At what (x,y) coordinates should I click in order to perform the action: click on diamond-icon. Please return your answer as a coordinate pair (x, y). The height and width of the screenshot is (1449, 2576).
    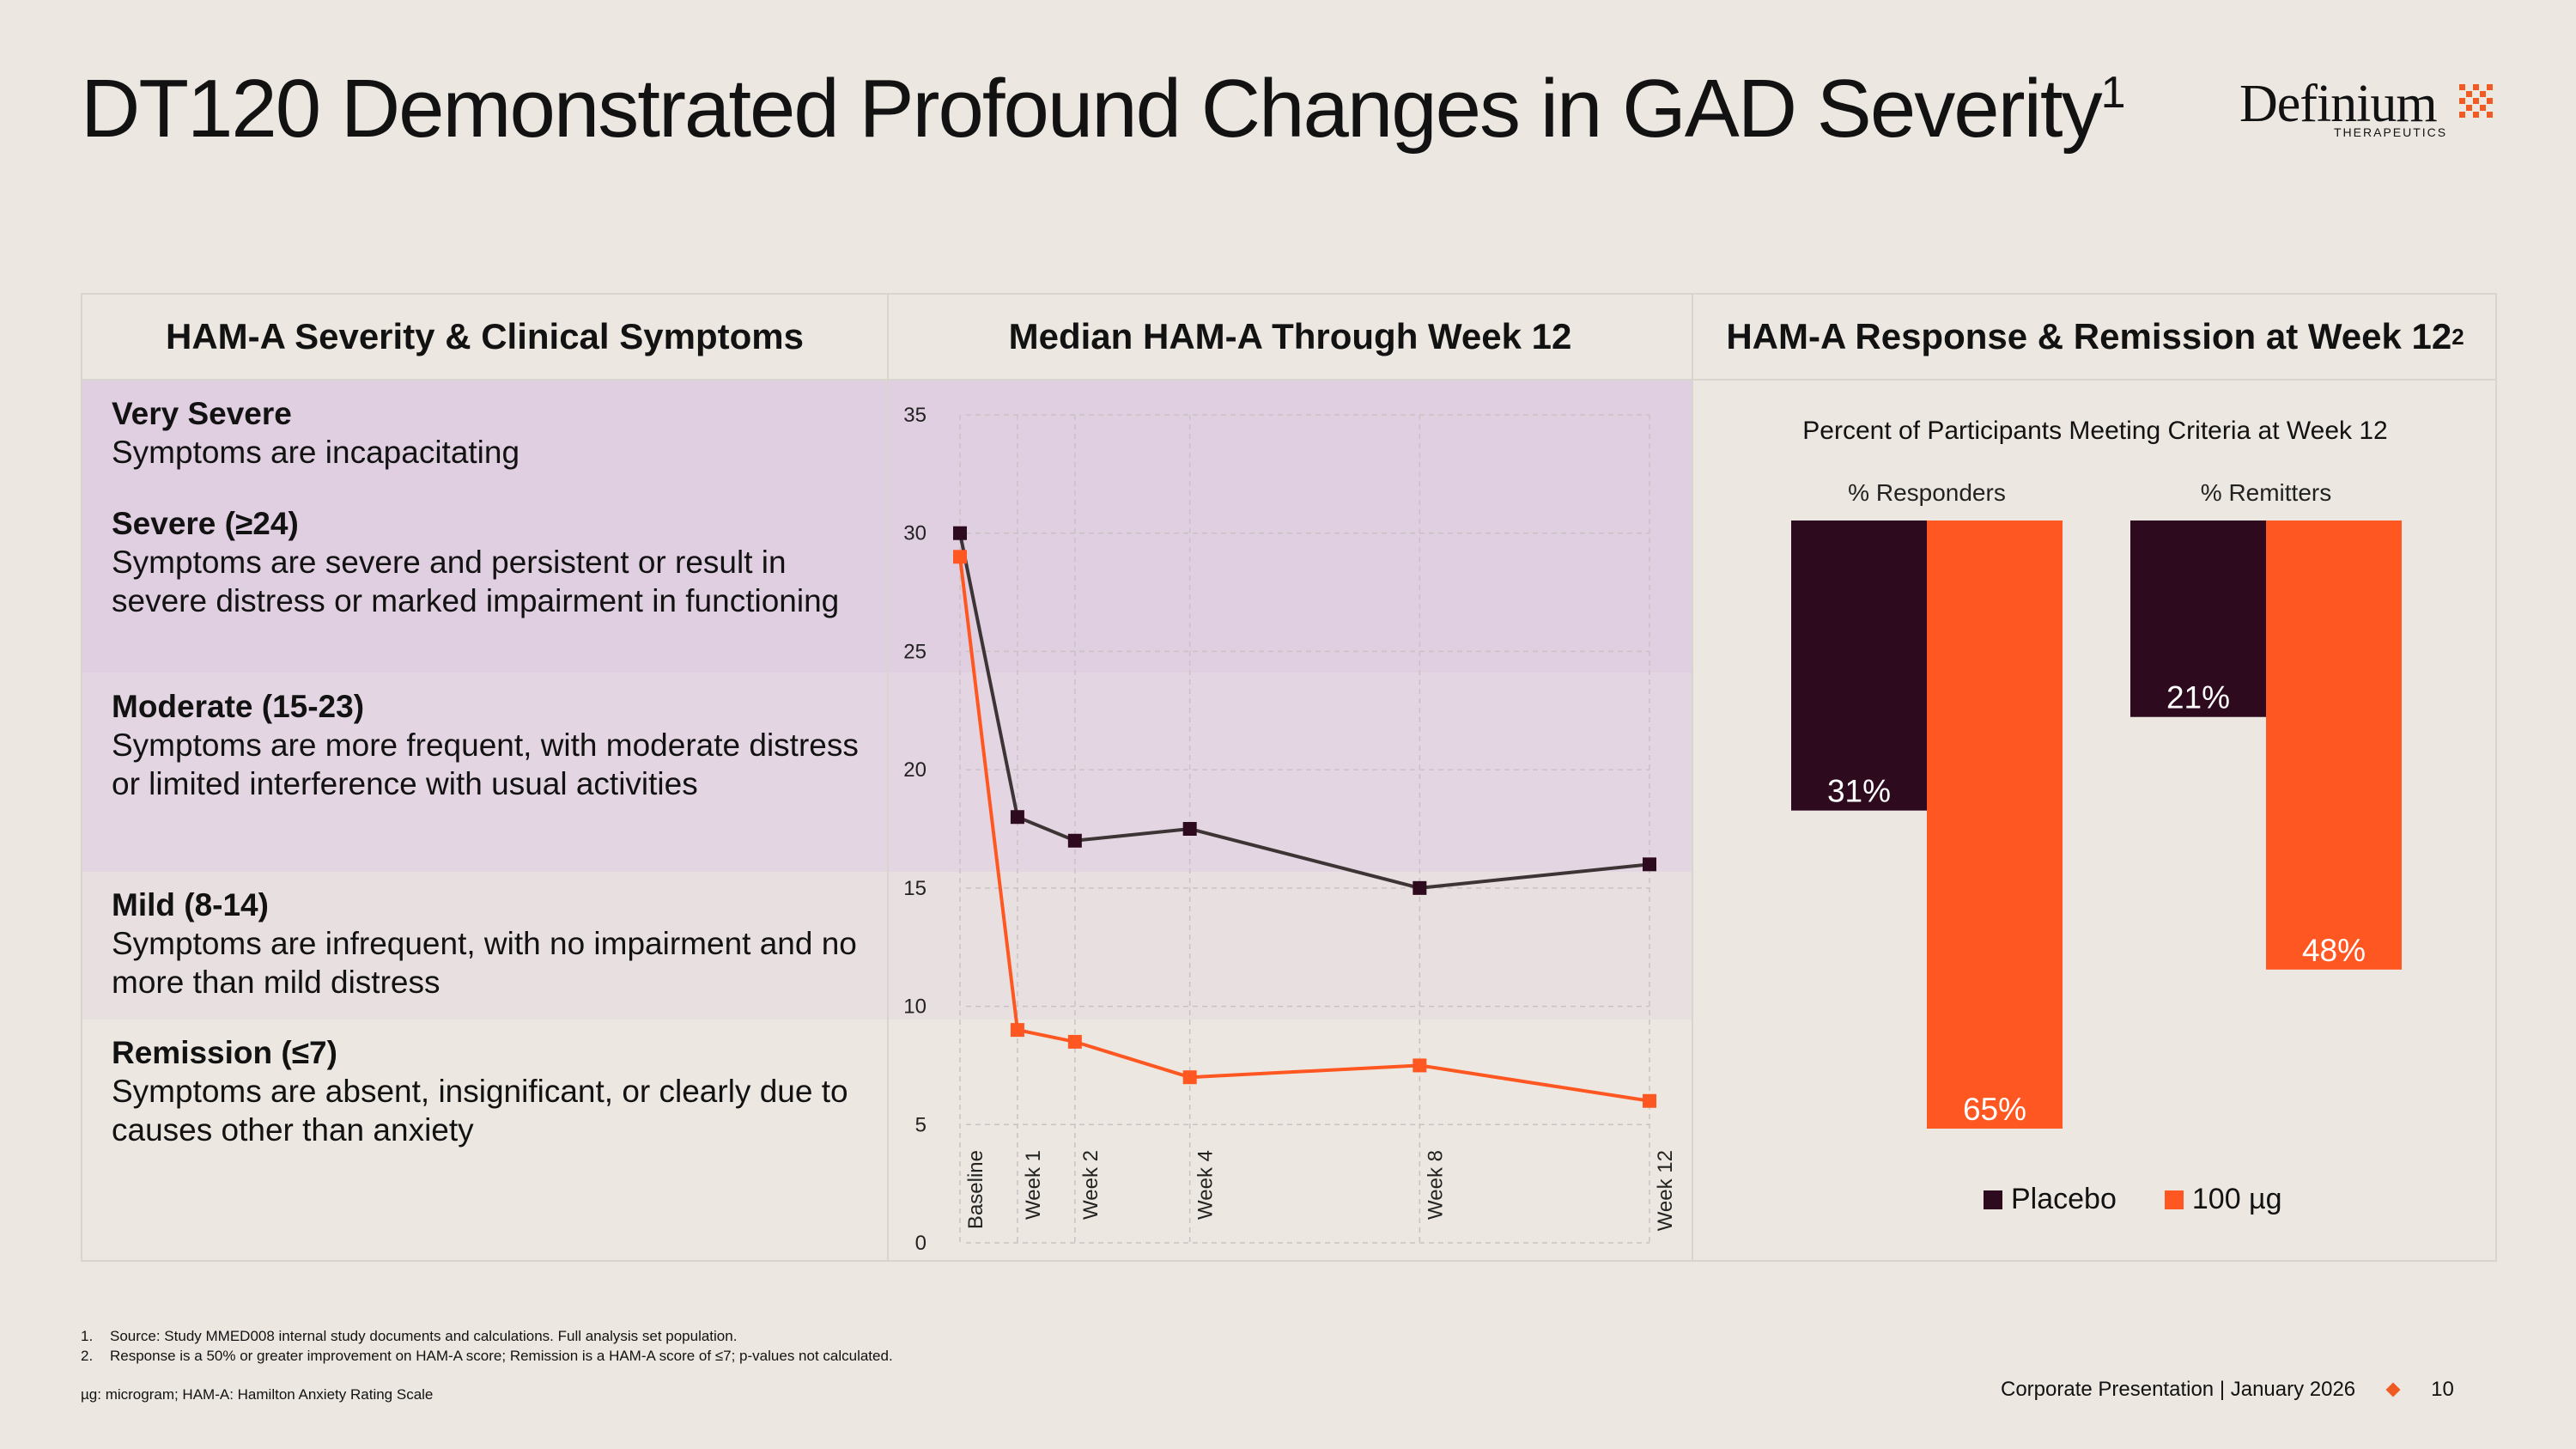
    Looking at the image, I should click on (2393, 1389).